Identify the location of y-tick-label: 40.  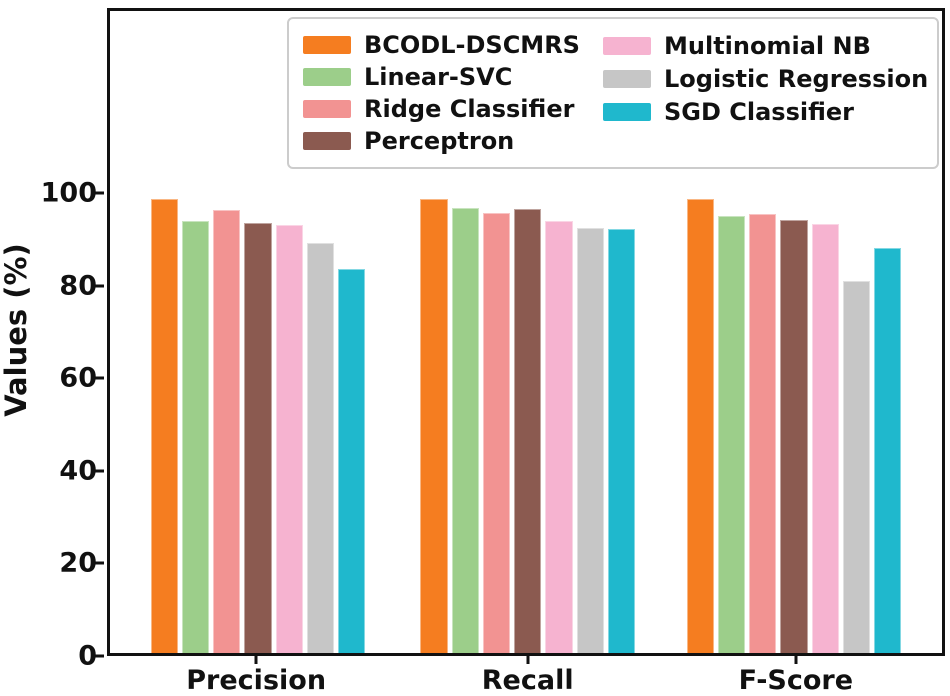
(78, 471).